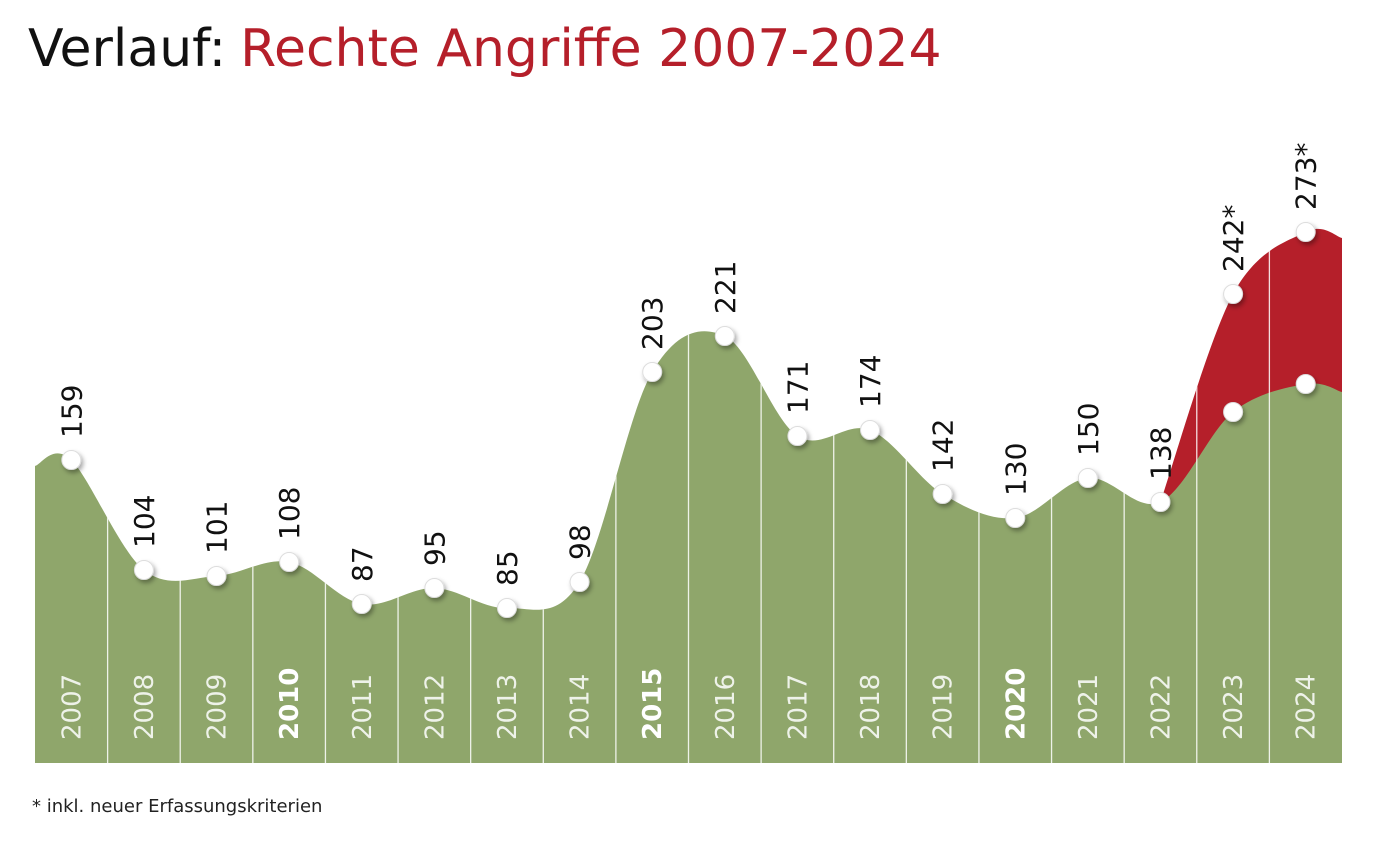 The image size is (1394, 844). I want to click on value-label: 130, so click(1015, 469).